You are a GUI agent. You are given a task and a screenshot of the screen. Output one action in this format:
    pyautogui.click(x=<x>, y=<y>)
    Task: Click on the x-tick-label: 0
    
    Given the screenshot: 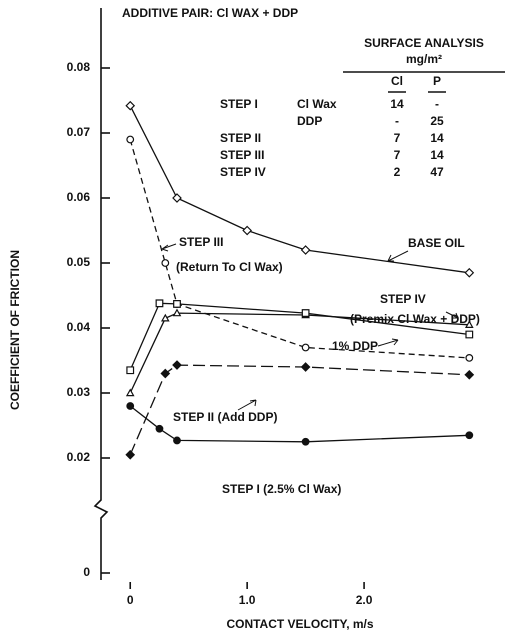 What is the action you would take?
    pyautogui.click(x=130, y=600)
    